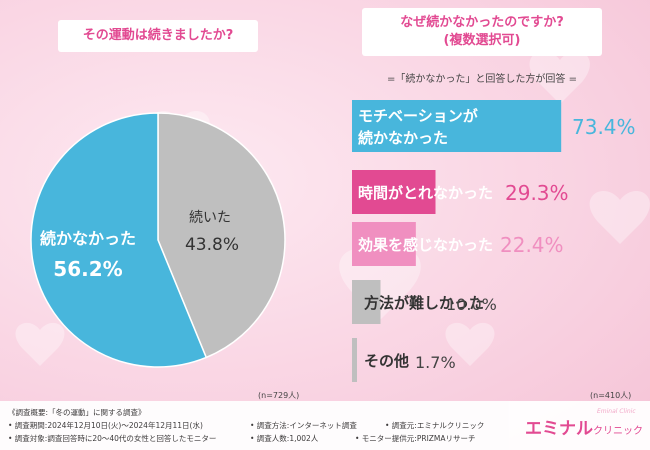 This screenshot has width=650, height=450. I want to click on pie-value-continued: 43.8%, so click(212, 245).